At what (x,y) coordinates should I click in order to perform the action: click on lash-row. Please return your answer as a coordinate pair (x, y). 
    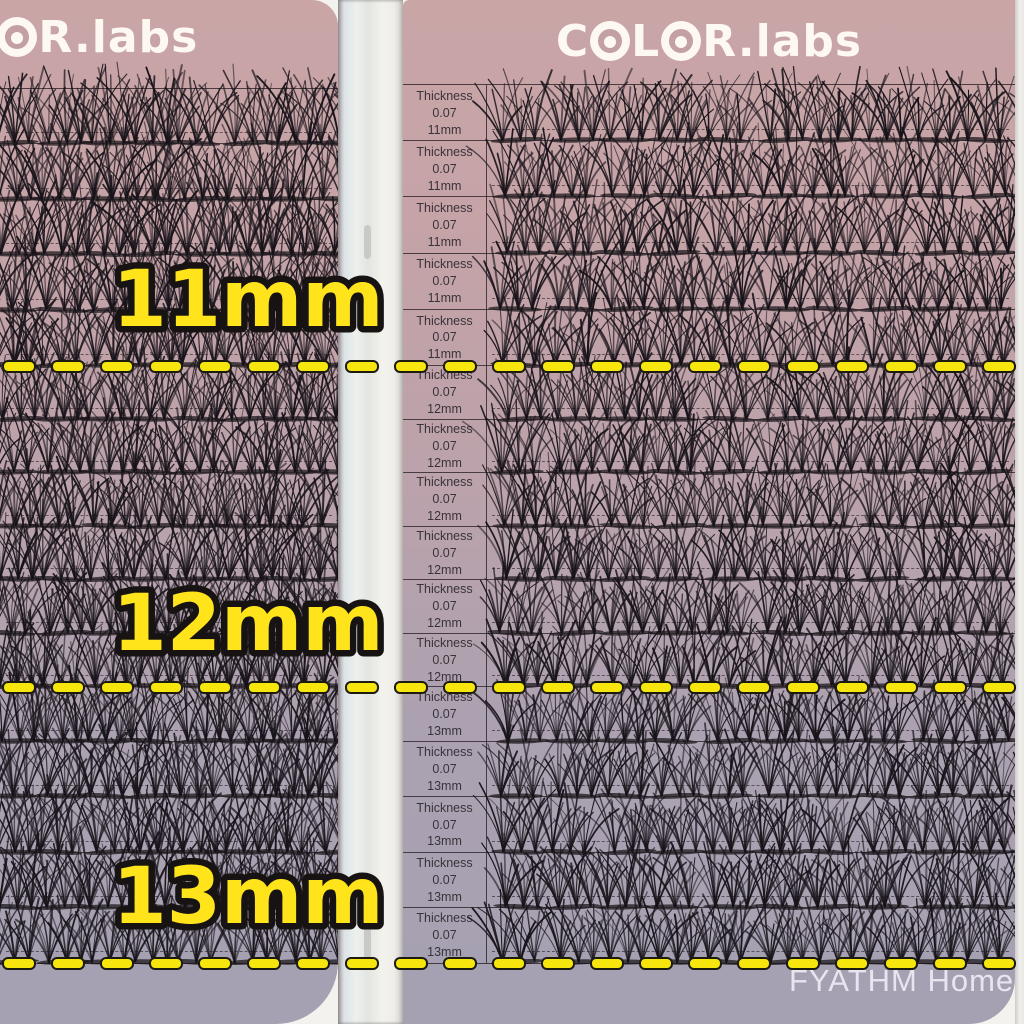
    Looking at the image, I should click on (211, 432).